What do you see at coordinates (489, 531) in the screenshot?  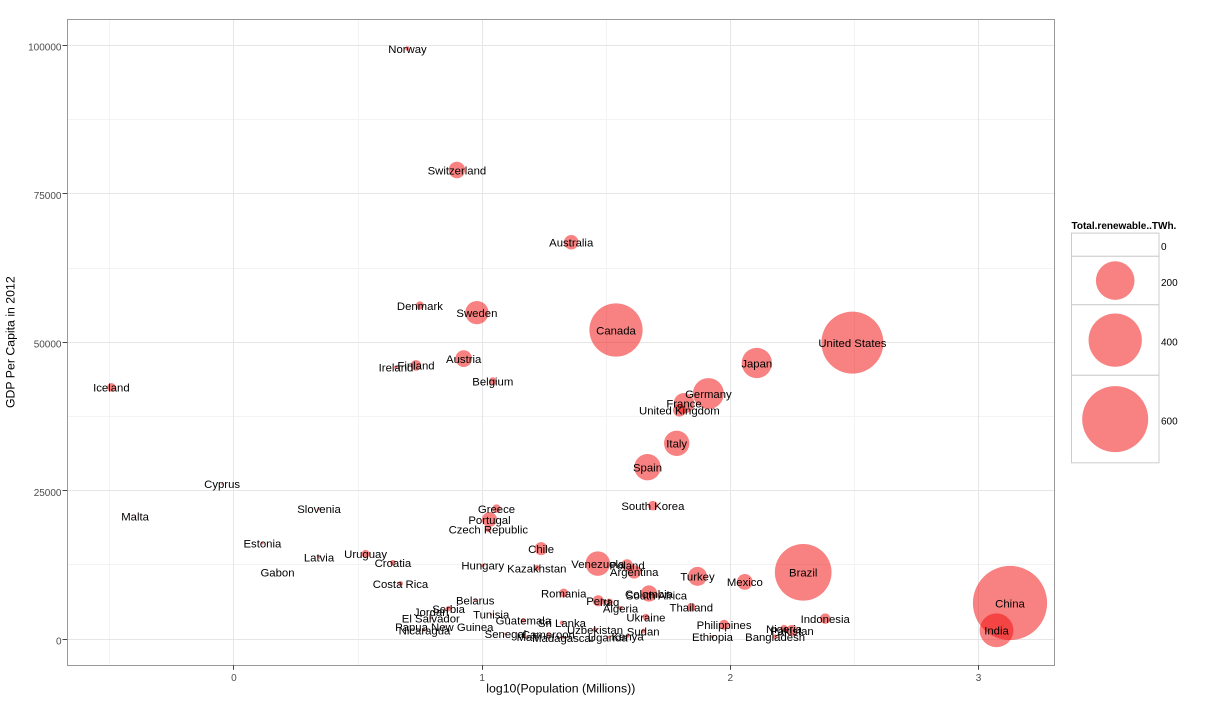 I see `svg-text: Czech Republic` at bounding box center [489, 531].